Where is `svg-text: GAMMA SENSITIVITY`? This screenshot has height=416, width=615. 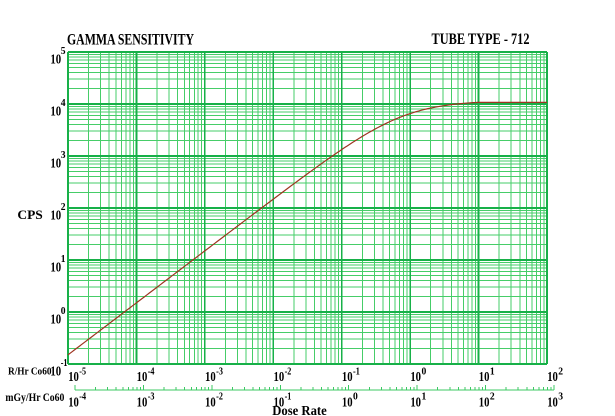
svg-text: GAMMA SENSITIVITY is located at coordinates (130, 39).